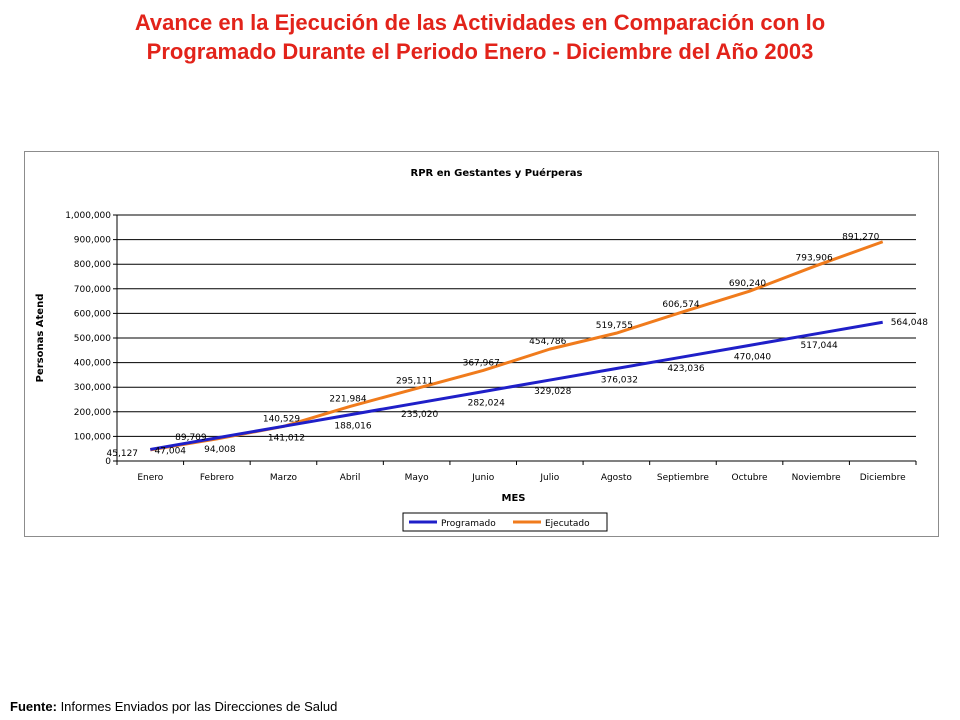 This screenshot has width=960, height=720. I want to click on y-tick-label: 600,000, so click(92, 314).